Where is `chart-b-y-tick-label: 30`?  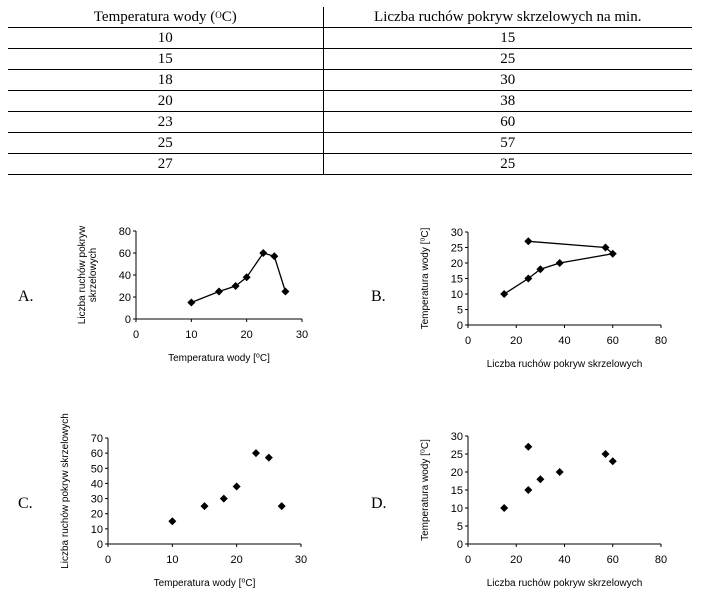
chart-b-y-tick-label: 30 is located at coordinates (457, 233).